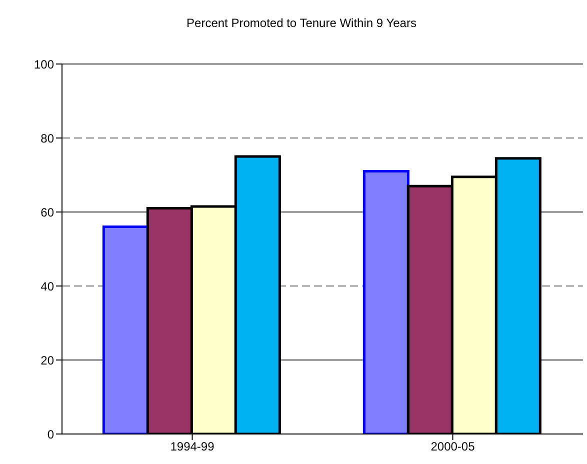 Image resolution: width=587 pixels, height=464 pixels. What do you see at coordinates (47, 212) in the screenshot?
I see `y-tick-label: 60` at bounding box center [47, 212].